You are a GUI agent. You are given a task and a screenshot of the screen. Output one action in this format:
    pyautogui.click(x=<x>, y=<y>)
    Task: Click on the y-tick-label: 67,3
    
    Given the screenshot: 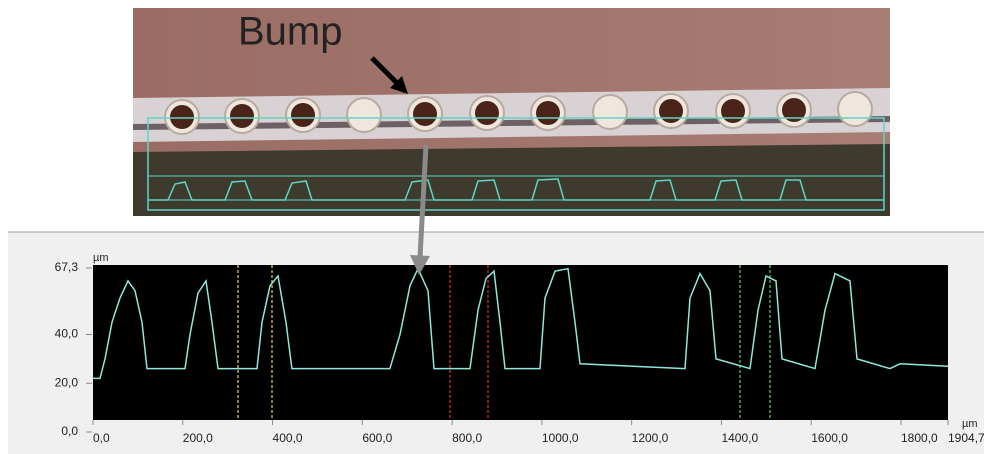 What is the action you would take?
    pyautogui.click(x=67, y=267)
    